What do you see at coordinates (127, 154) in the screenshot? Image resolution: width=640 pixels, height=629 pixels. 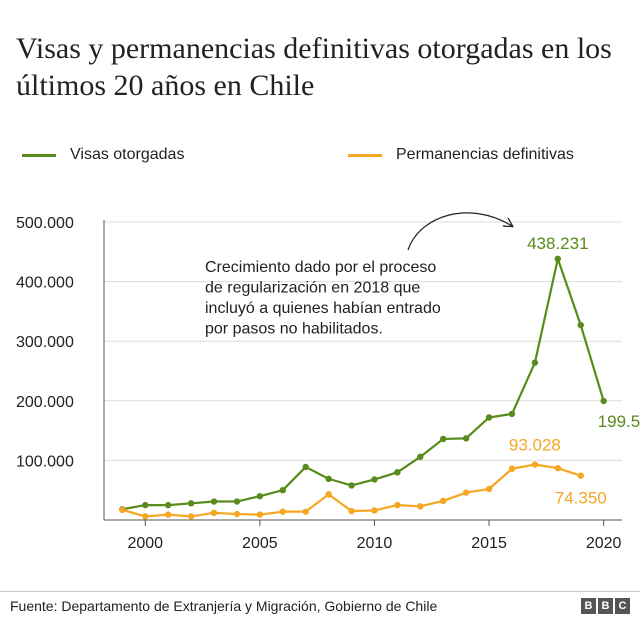 I see `legend-label-visas: Visas otorgadas` at bounding box center [127, 154].